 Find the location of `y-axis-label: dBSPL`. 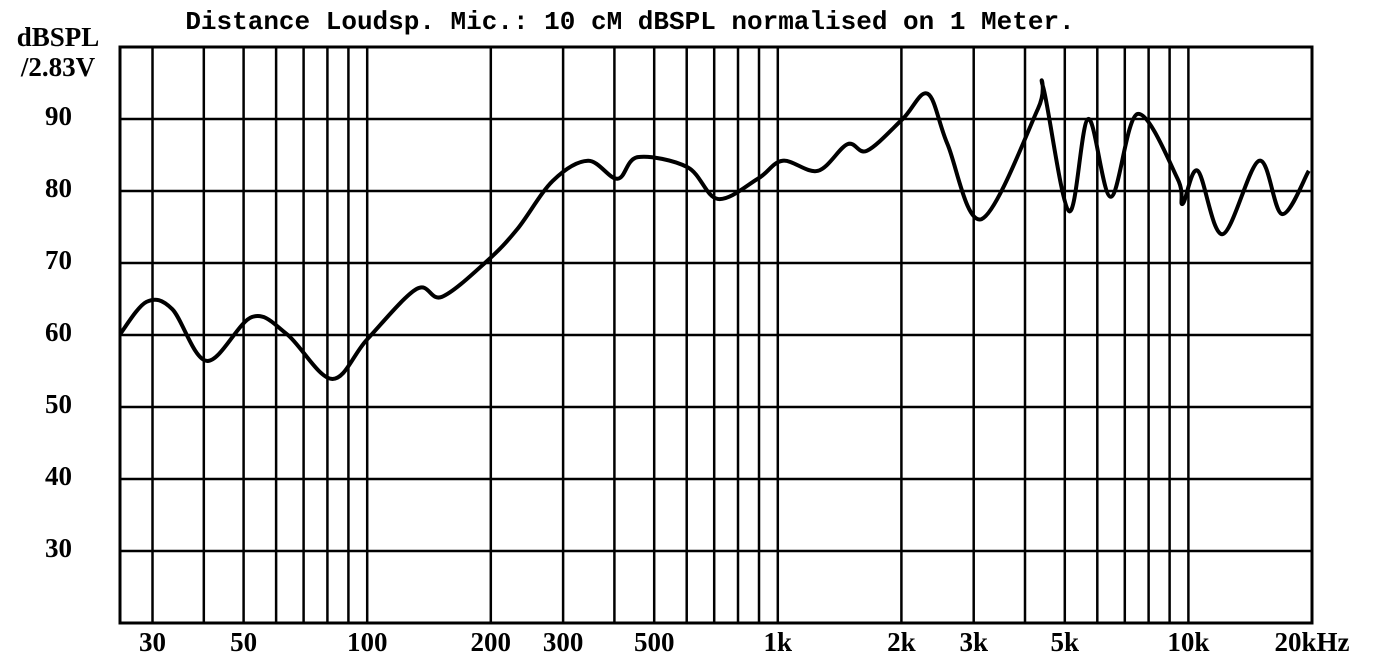

y-axis-label: dBSPL is located at coordinates (58, 37).